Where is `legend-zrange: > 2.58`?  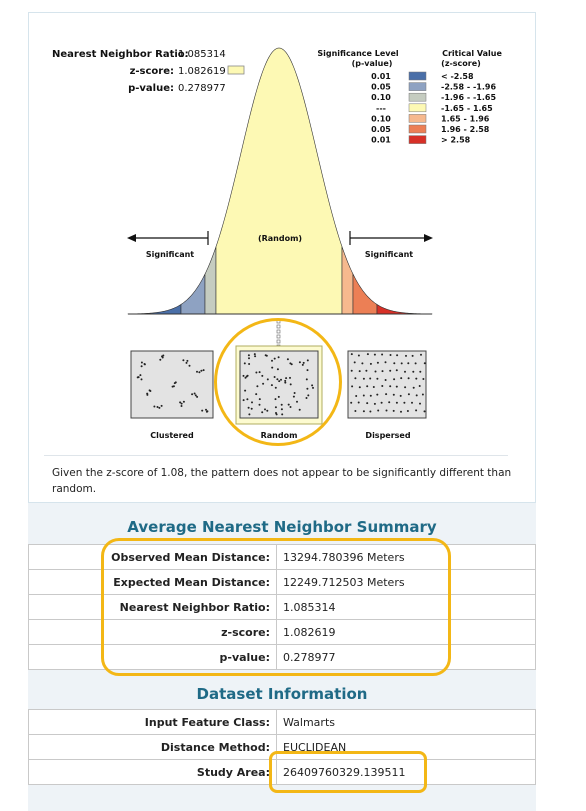 legend-zrange: > 2.58 is located at coordinates (456, 140).